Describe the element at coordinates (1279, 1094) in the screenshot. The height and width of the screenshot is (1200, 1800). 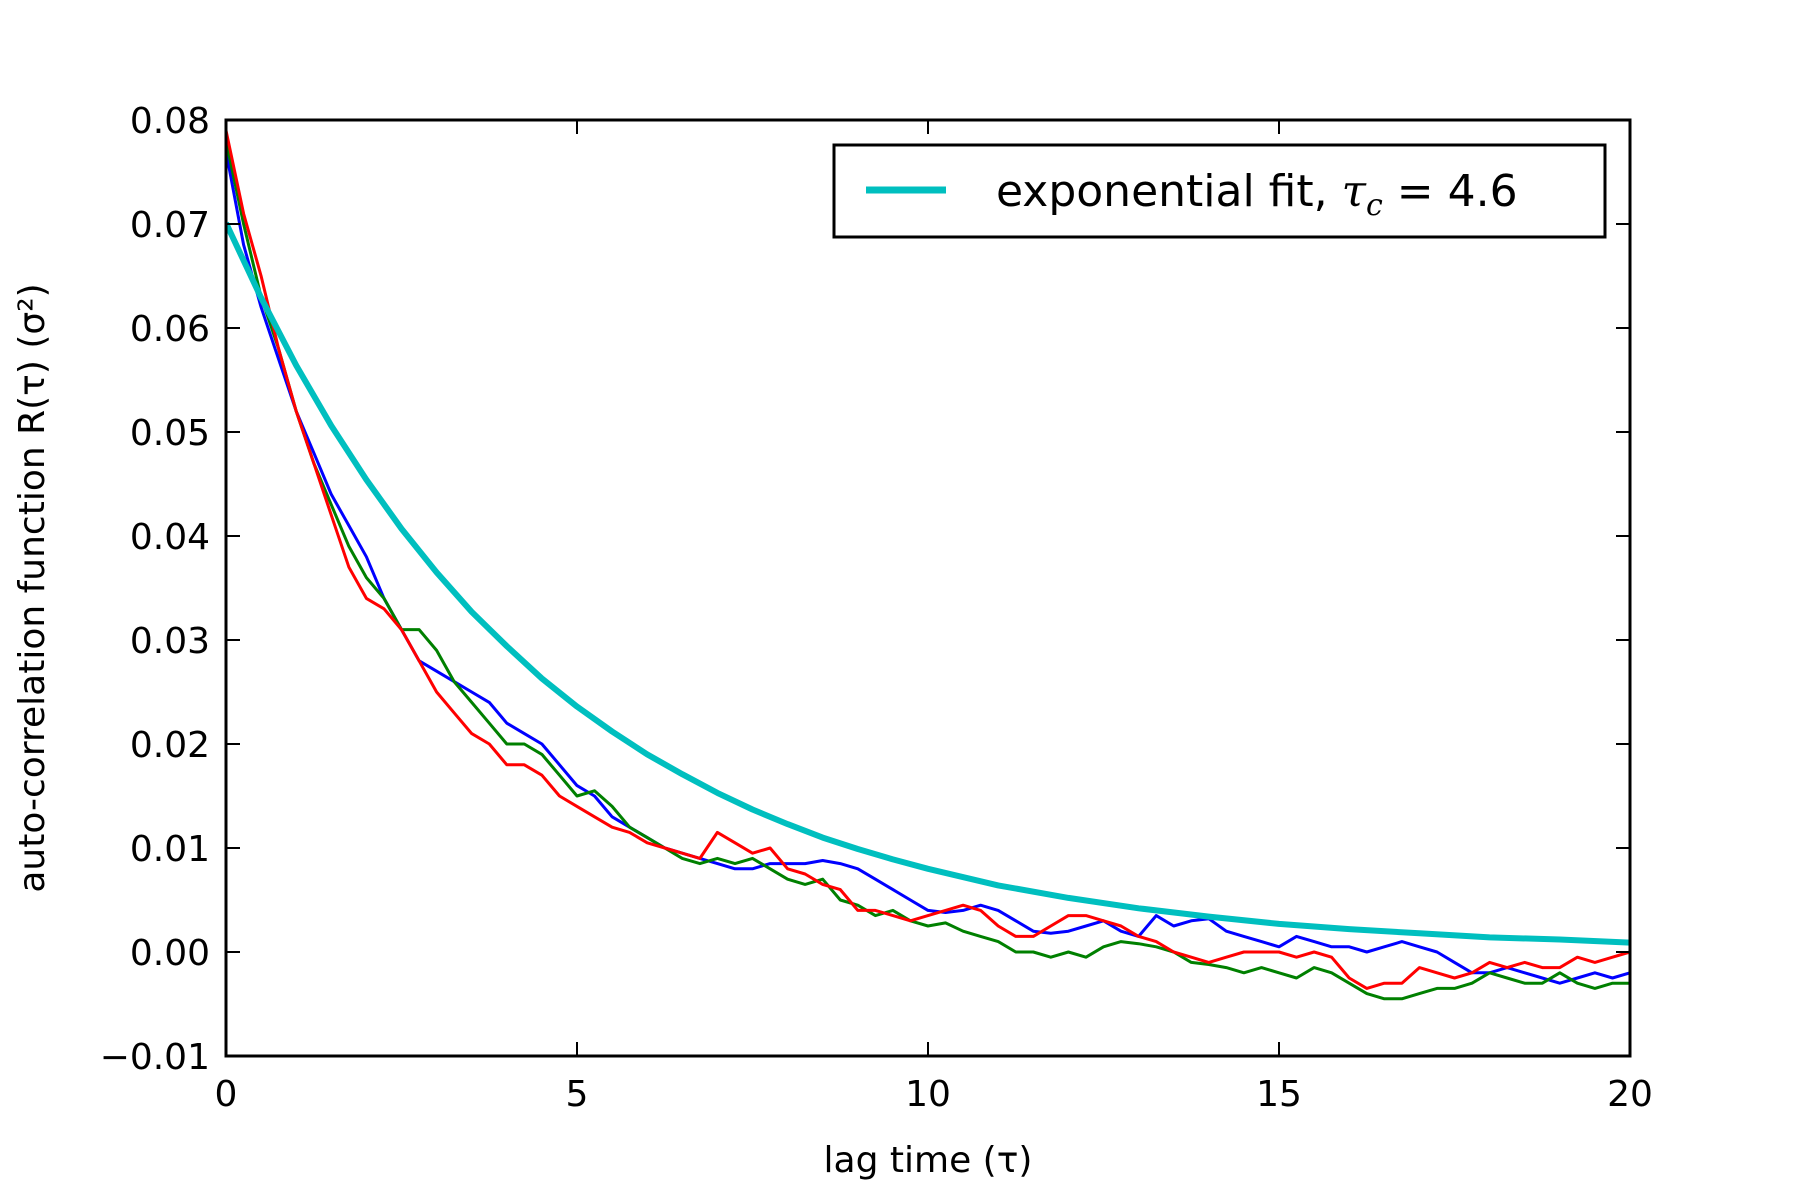
I see `x-tick-label: 15` at that location.